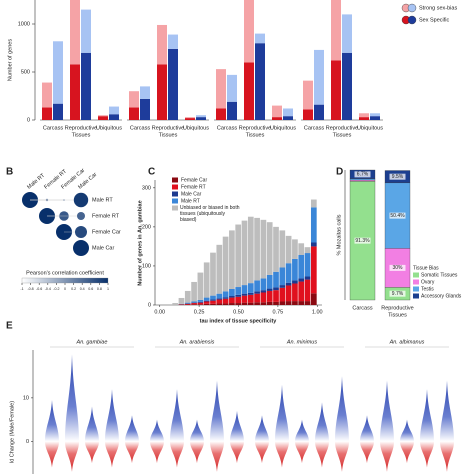 The height and width of the screenshot is (474, 474). What do you see at coordinates (82, 289) in the screenshot?
I see `colorbar-tick-label: 0.4` at bounding box center [82, 289].